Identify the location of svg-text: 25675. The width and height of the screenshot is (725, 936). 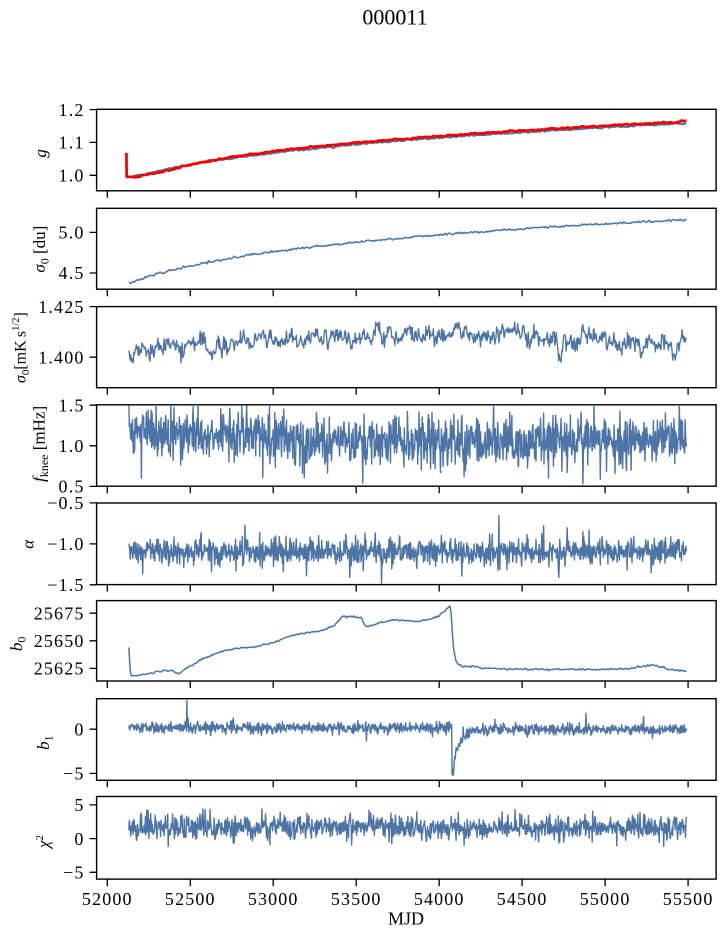
(59, 613).